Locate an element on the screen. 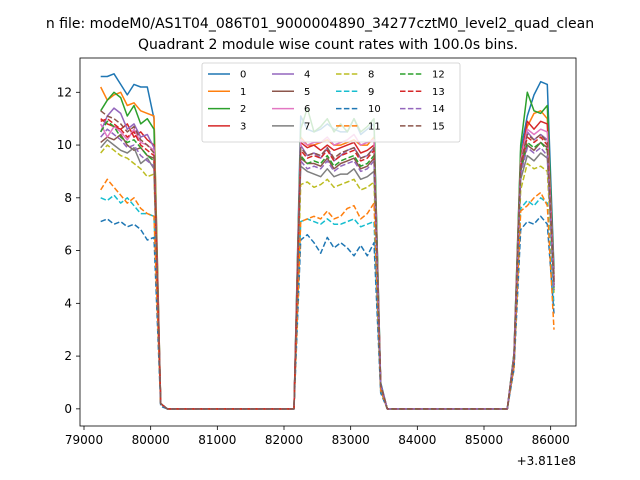  x-tick-label: 80000 is located at coordinates (151, 440).